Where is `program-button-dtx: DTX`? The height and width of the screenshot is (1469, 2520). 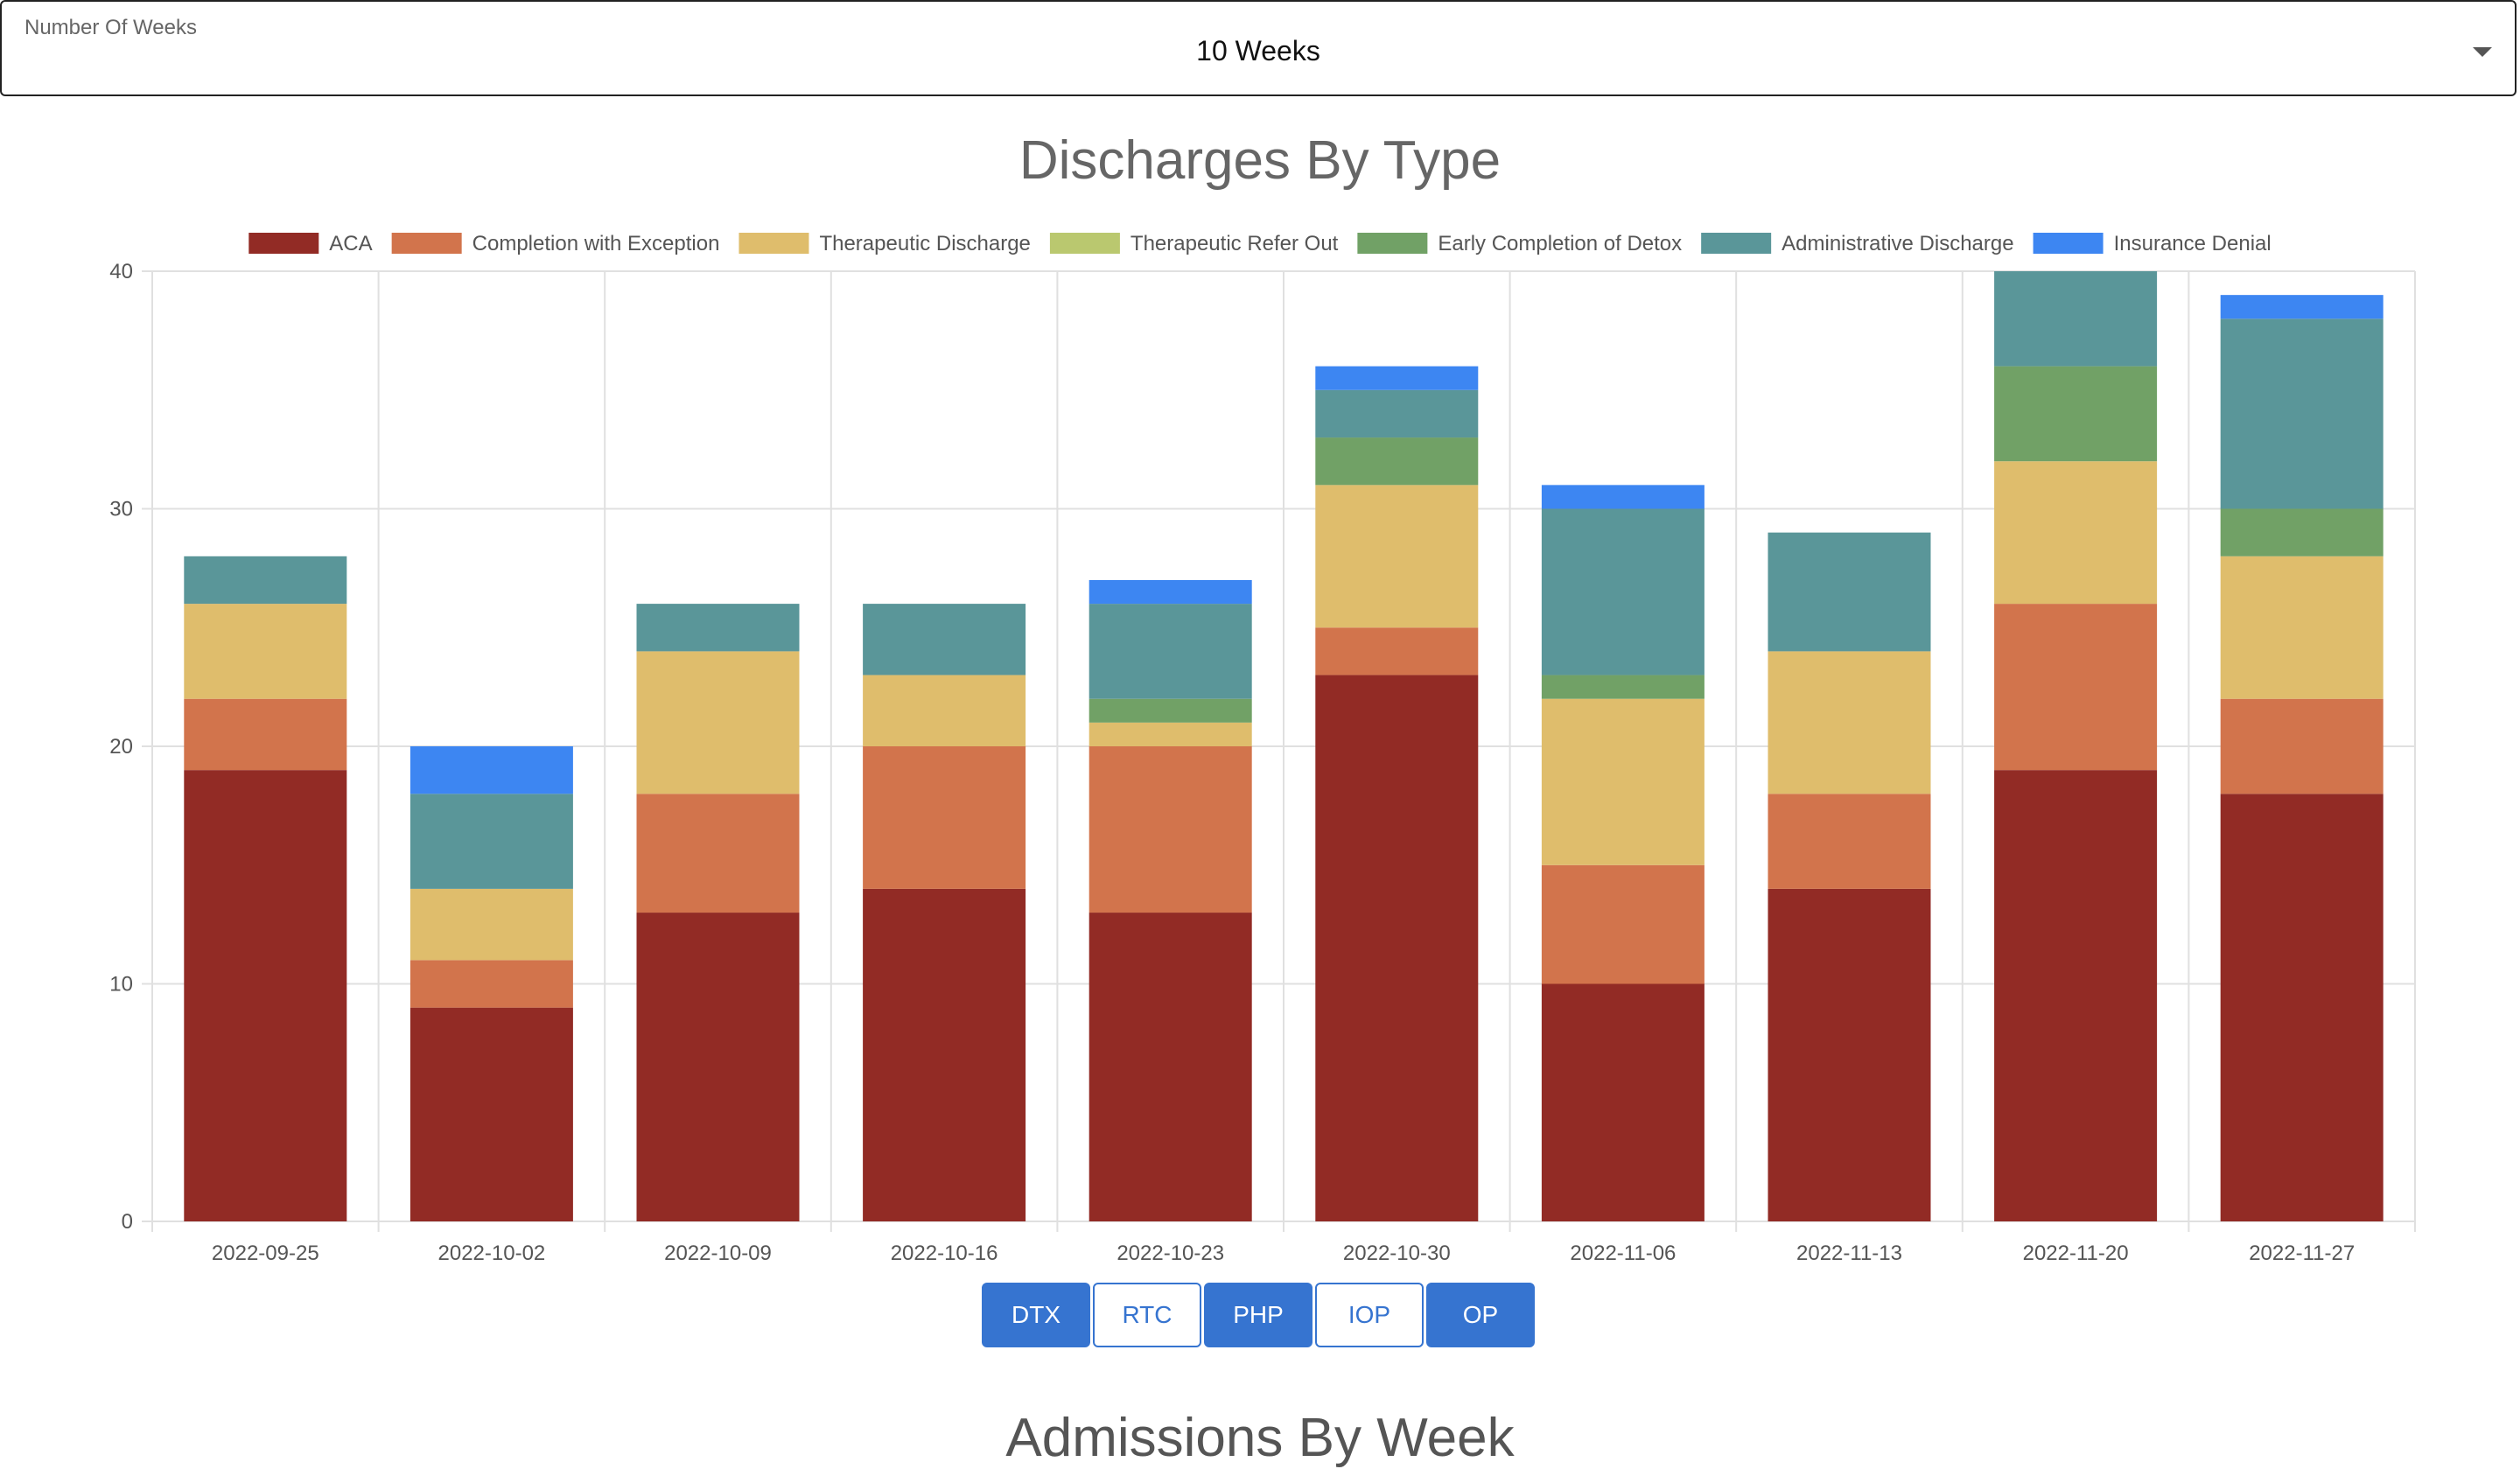
program-button-dtx: DTX is located at coordinates (1036, 1315).